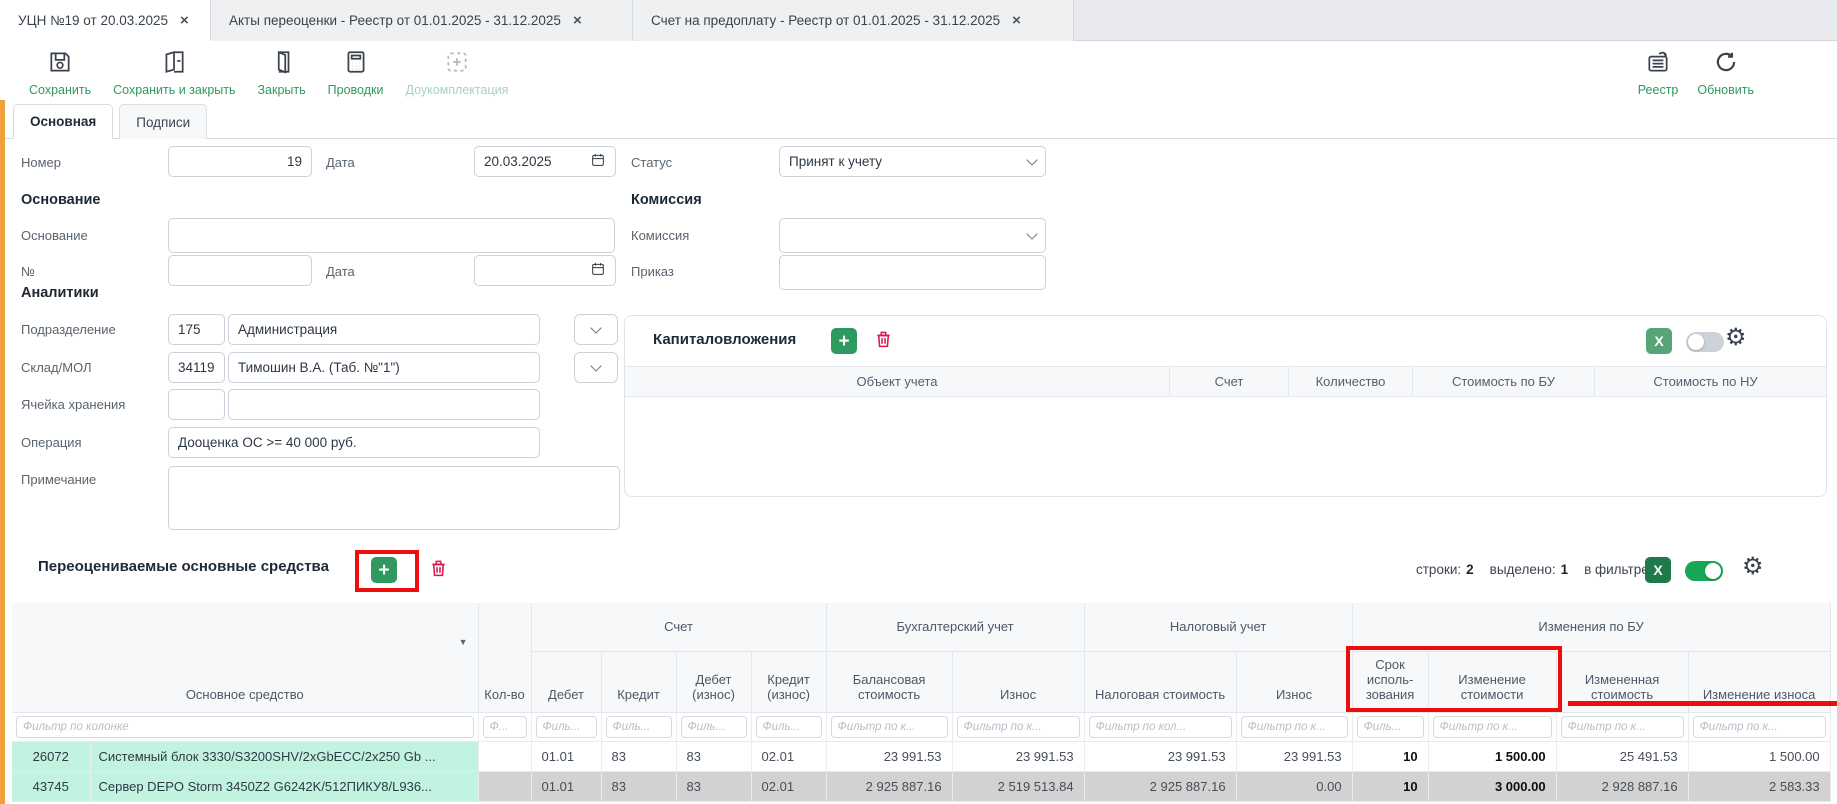 The height and width of the screenshot is (804, 1837). Describe the element at coordinates (1658, 570) in the screenshot. I see `assets-excel-button: X` at that location.